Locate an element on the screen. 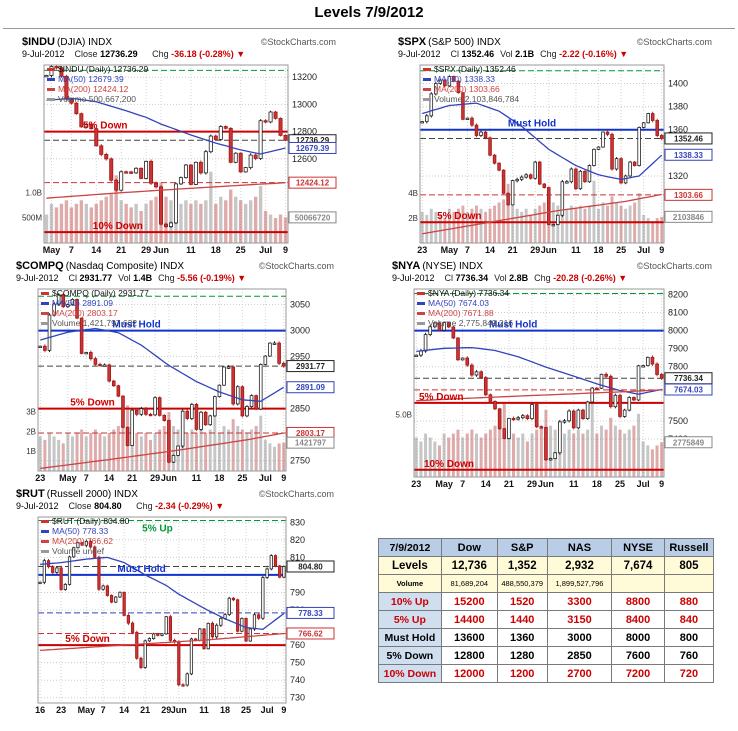  table-value-cell: 15200 is located at coordinates (469, 601).